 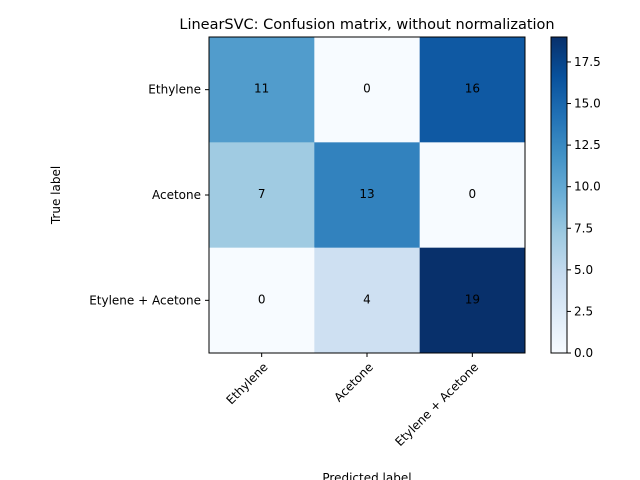 I want to click on y-tick-label: Ethylene, so click(x=174, y=90).